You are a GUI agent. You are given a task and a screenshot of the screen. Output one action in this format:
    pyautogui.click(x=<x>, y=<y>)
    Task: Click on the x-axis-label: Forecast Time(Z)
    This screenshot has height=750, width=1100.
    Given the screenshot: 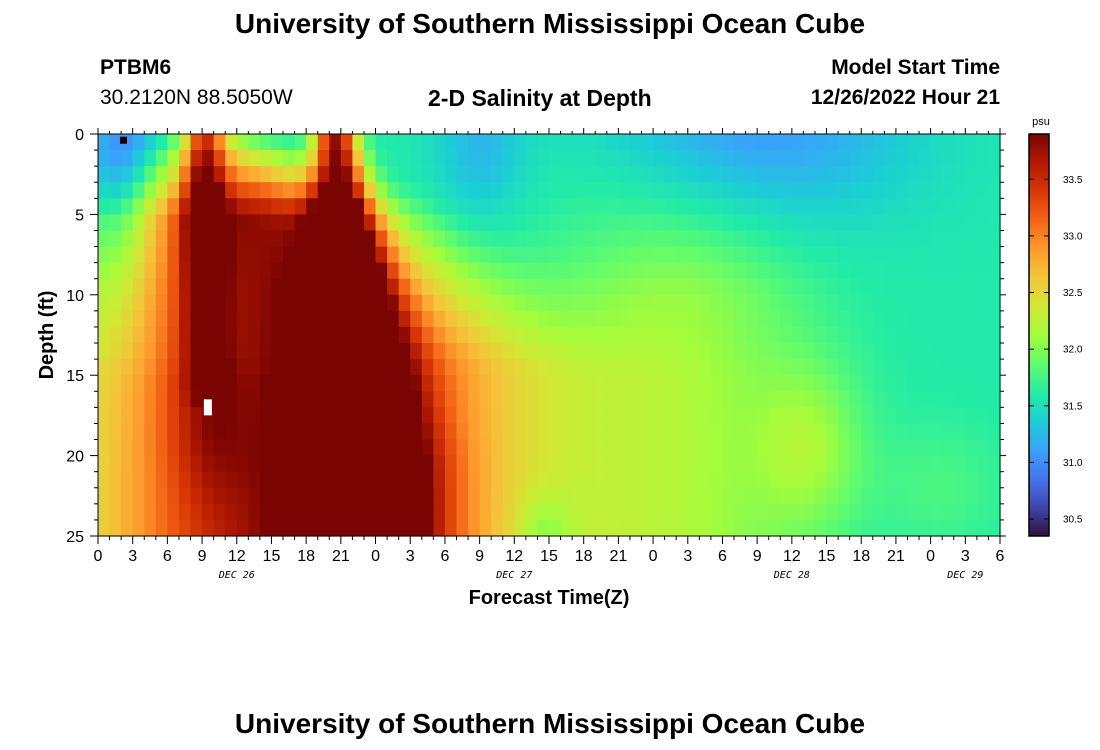 What is the action you would take?
    pyautogui.click(x=549, y=598)
    